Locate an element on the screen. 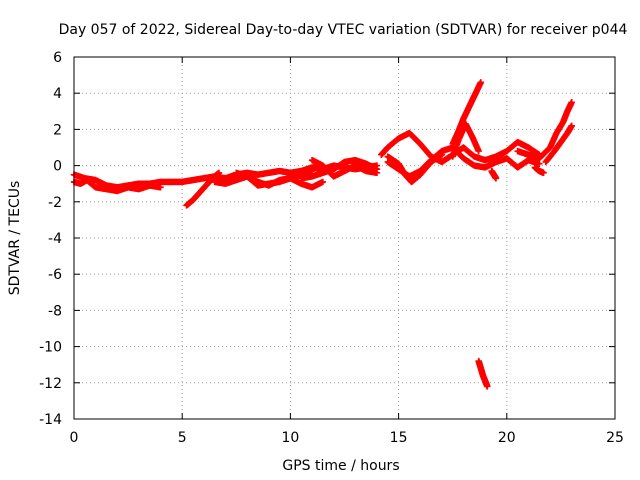 Image resolution: width=640 pixels, height=480 pixels. y-tick-label: 4 is located at coordinates (57, 94).